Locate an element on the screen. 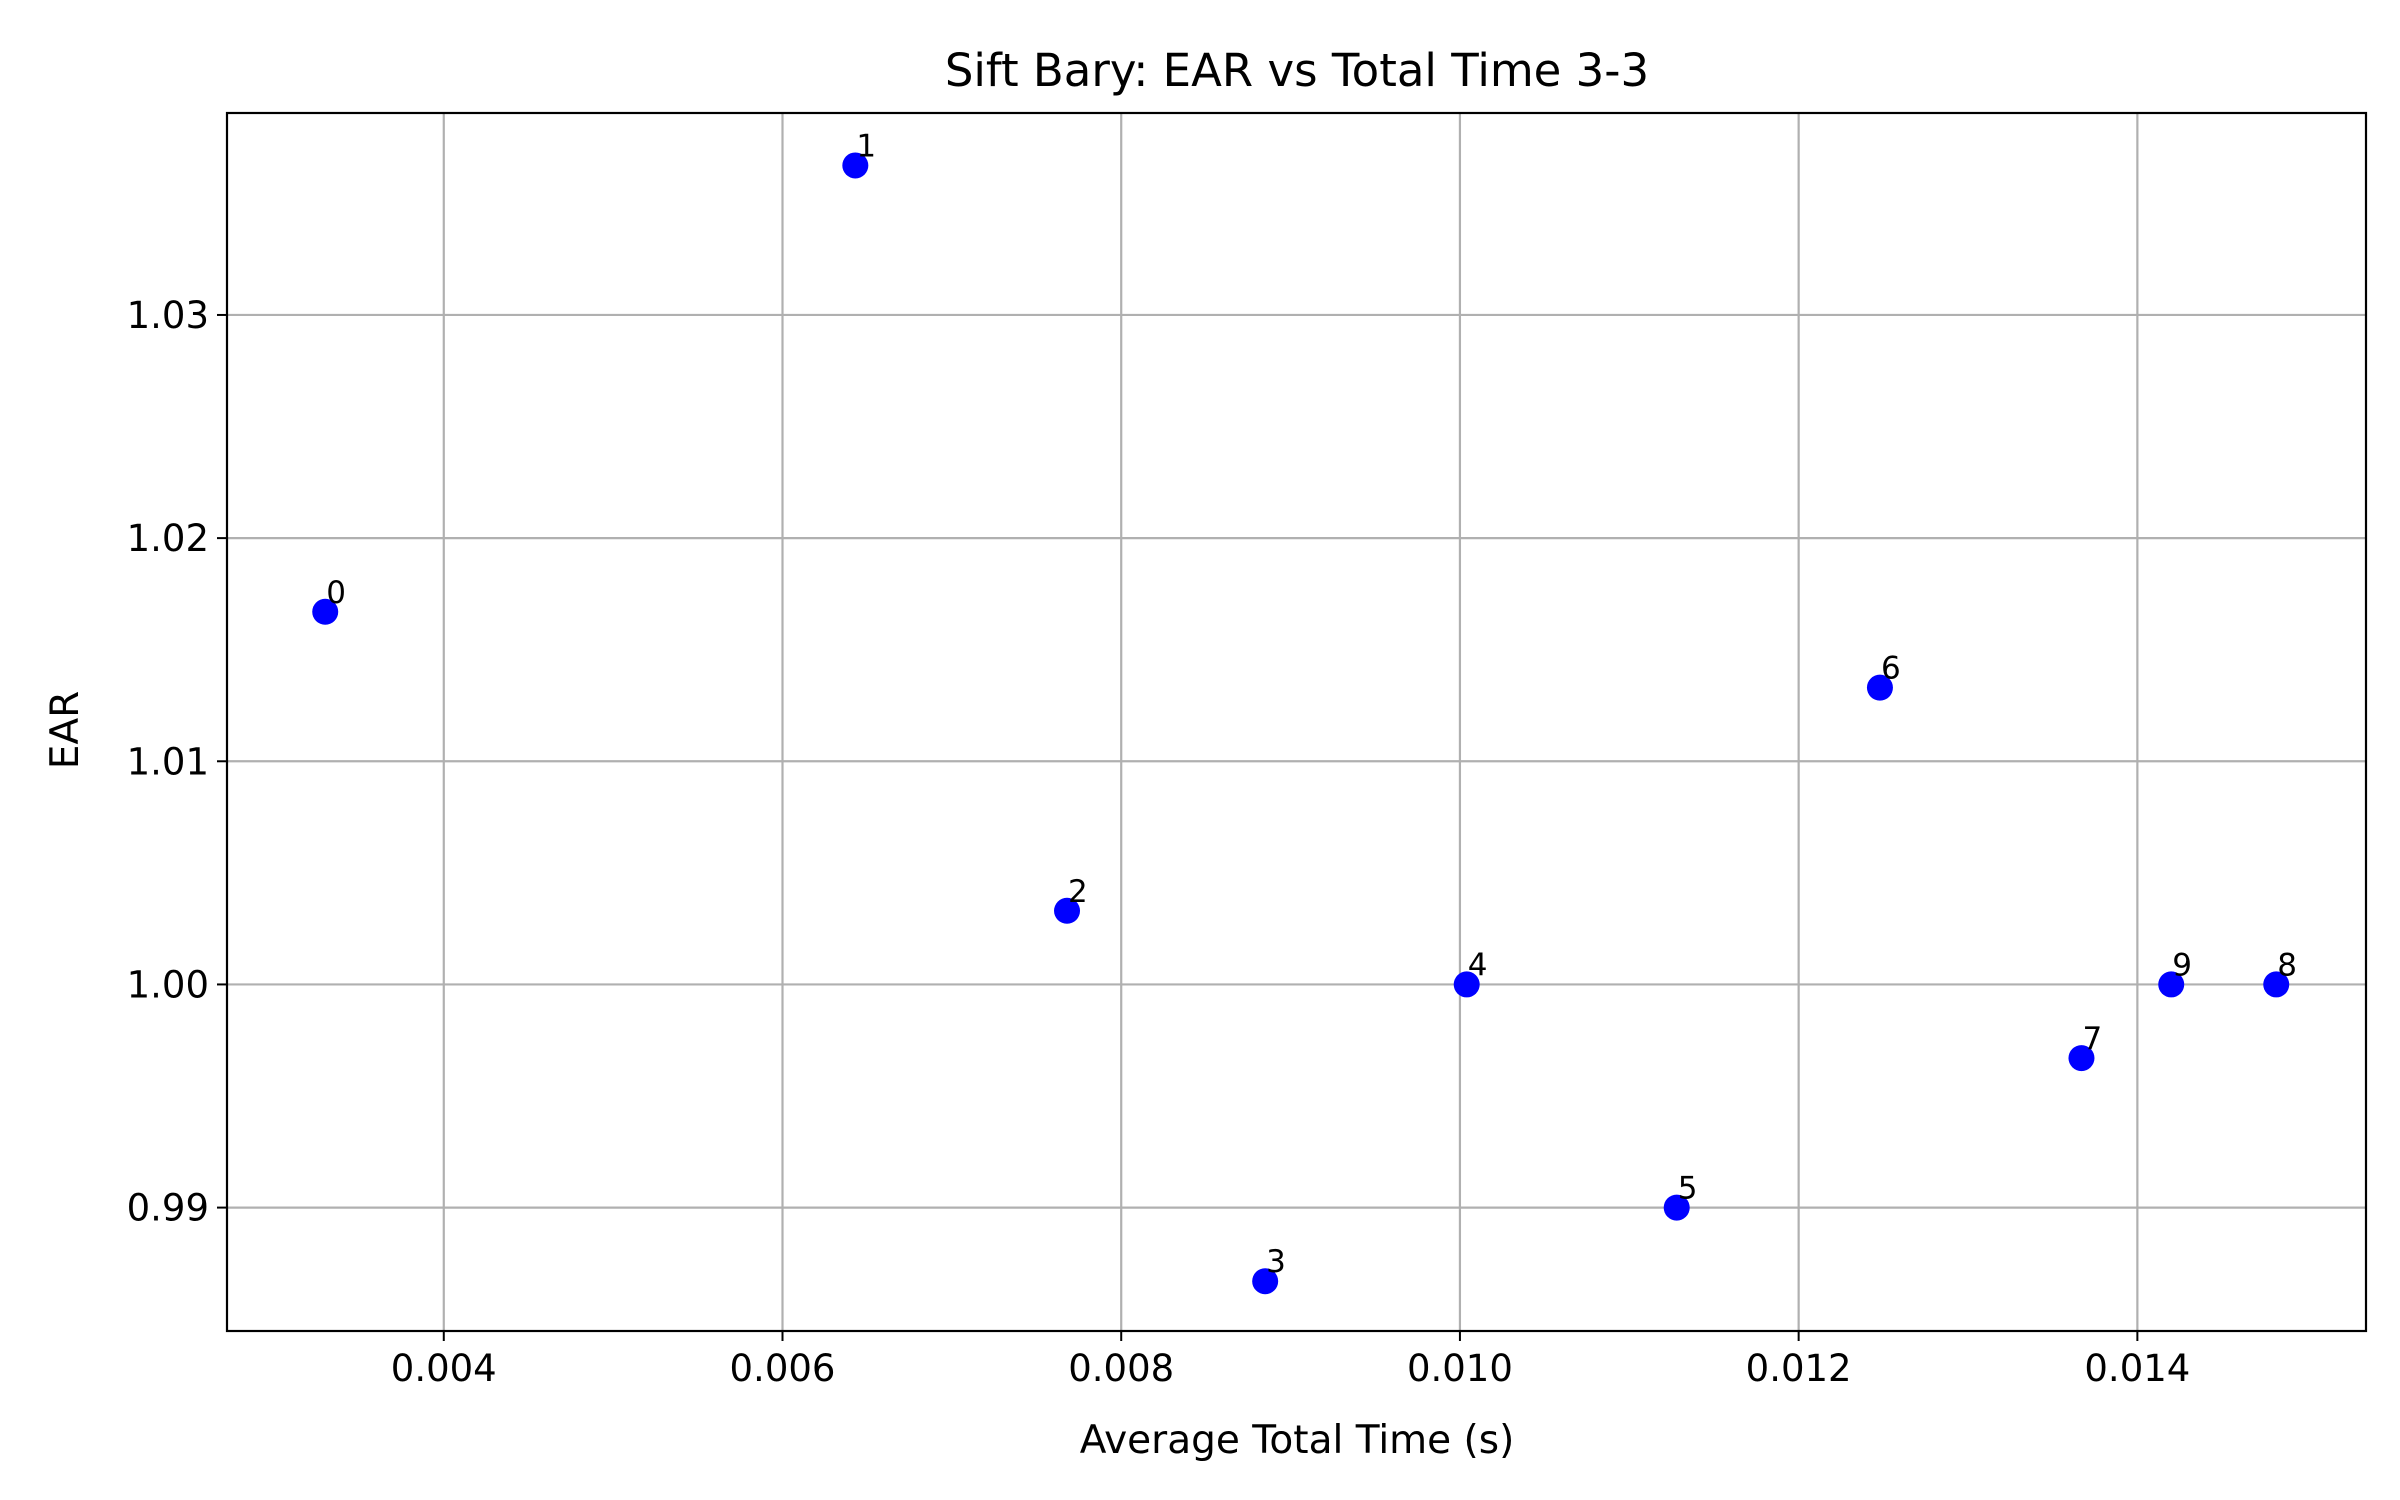 This screenshot has height=1500, width=2400. data-point-label: 9 is located at coordinates (2182, 965).